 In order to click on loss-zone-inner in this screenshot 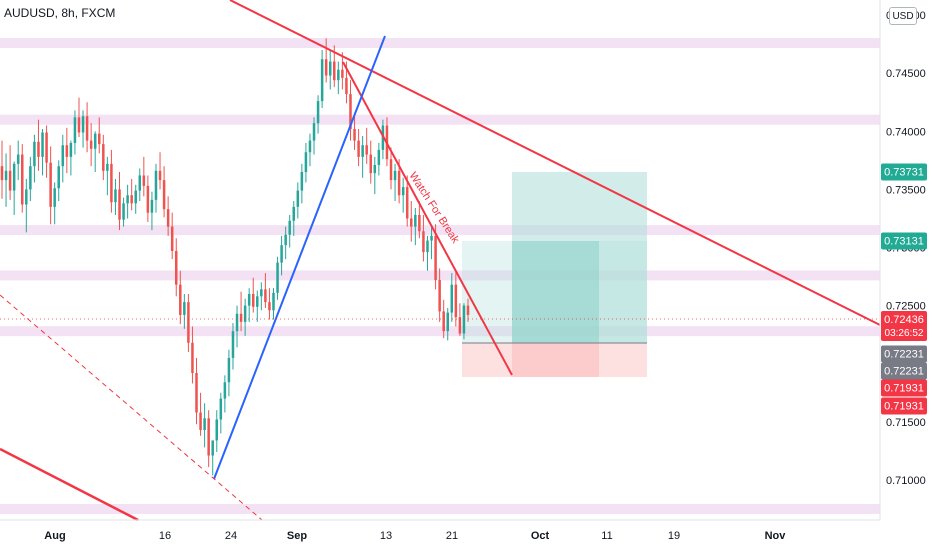, I will do `click(555, 360)`.